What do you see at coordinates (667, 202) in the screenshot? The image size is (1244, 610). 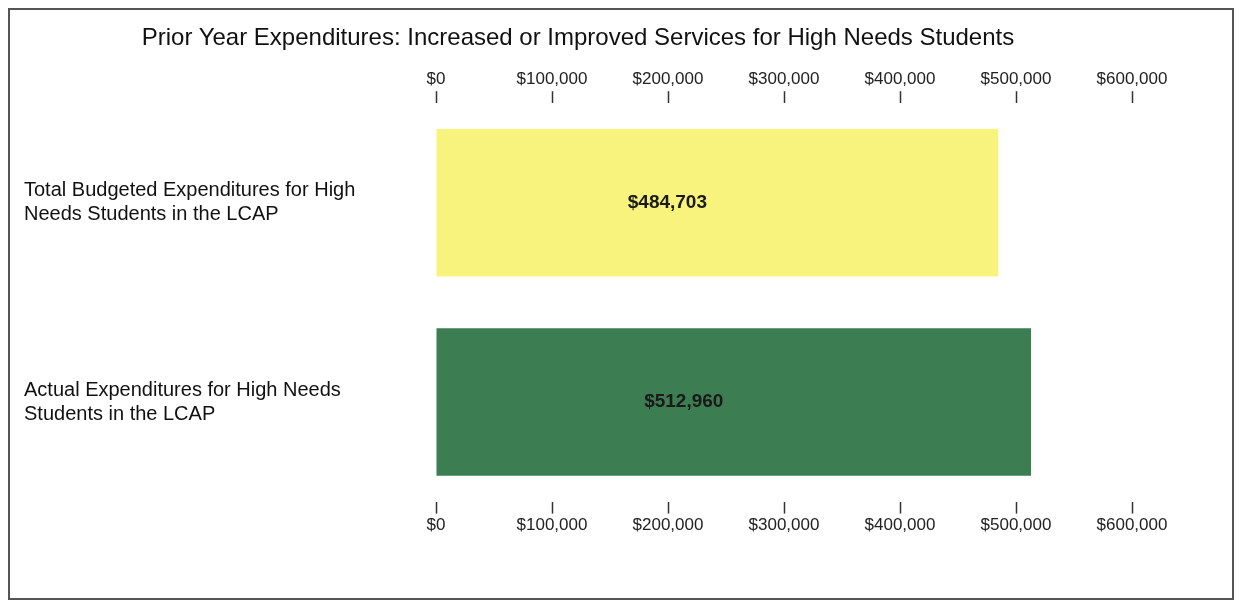 I see `data-label: $484,703` at bounding box center [667, 202].